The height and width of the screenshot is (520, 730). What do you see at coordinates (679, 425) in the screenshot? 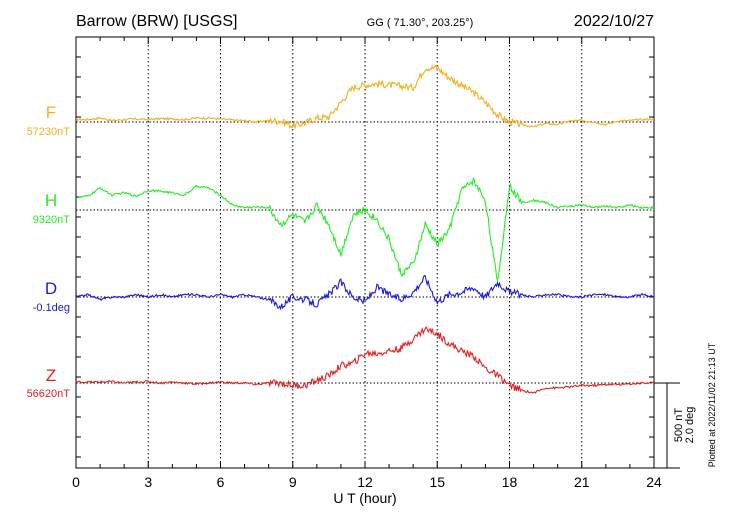
I see `scale-bar-label-nt: 500 nT` at bounding box center [679, 425].